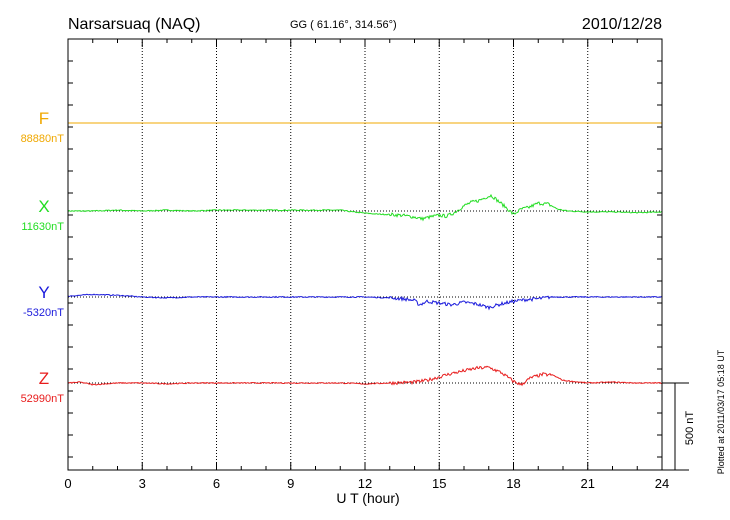 The height and width of the screenshot is (520, 730). I want to click on x-axis-tick-labels: 0 3 6 9 12 15 18 21 24, so click(366, 483).